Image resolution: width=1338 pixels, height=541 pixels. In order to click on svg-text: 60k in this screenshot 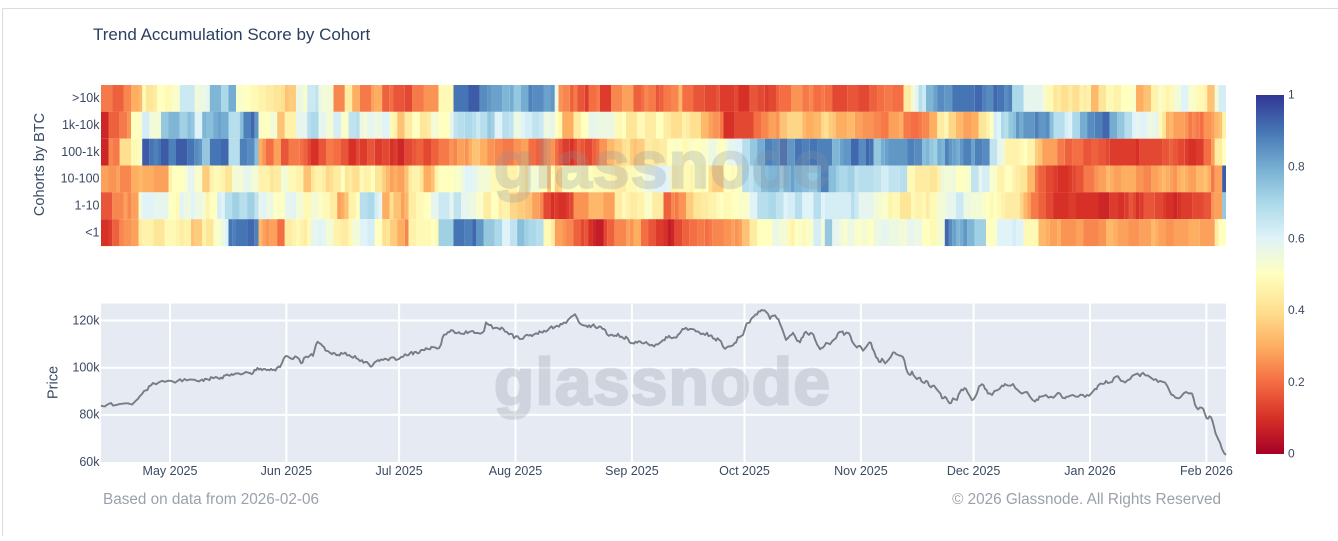, I will do `click(89, 462)`.